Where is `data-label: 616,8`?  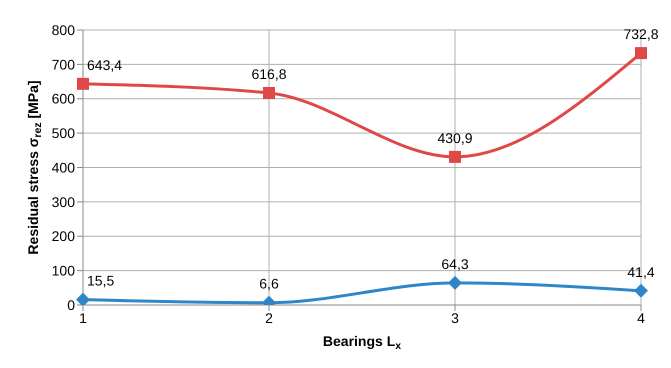 data-label: 616,8 is located at coordinates (269, 74).